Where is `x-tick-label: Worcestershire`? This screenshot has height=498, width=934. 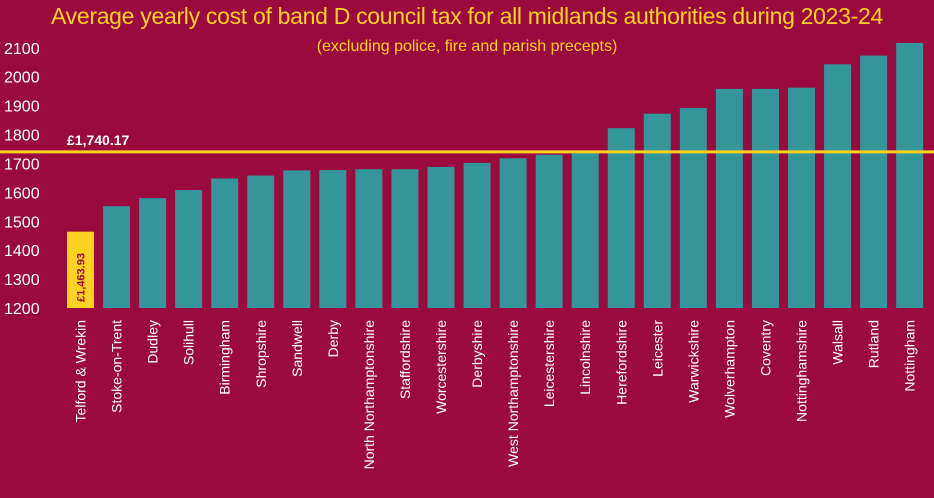 x-tick-label: Worcestershire is located at coordinates (441, 367).